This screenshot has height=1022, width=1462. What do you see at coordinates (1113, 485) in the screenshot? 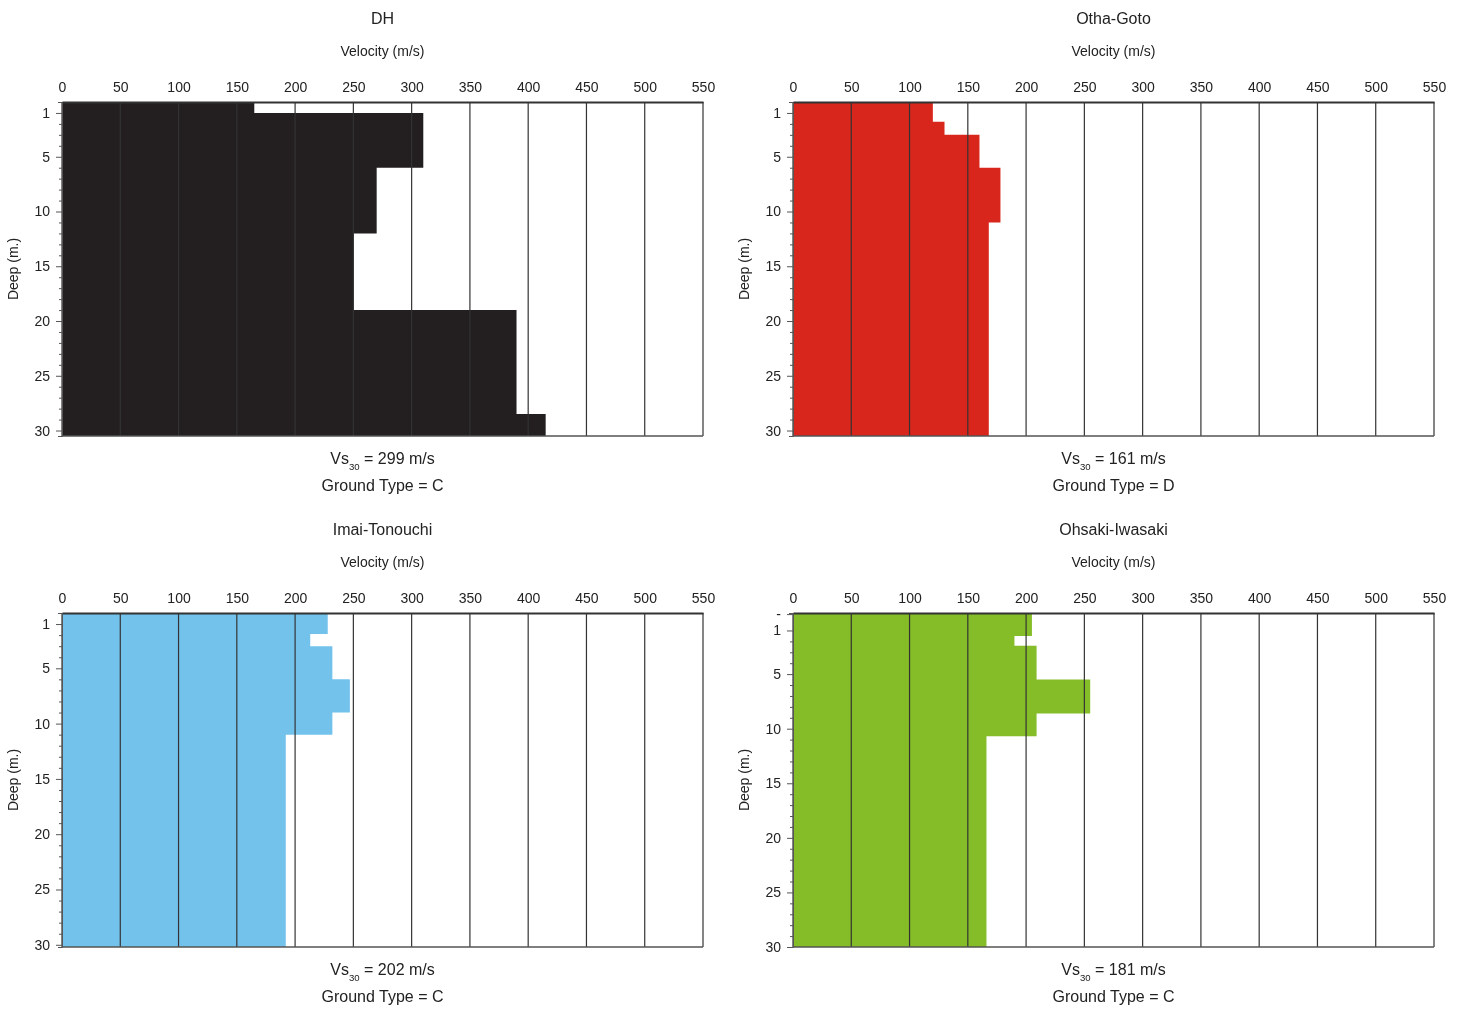
I see `text: Ground Type = D` at bounding box center [1113, 485].